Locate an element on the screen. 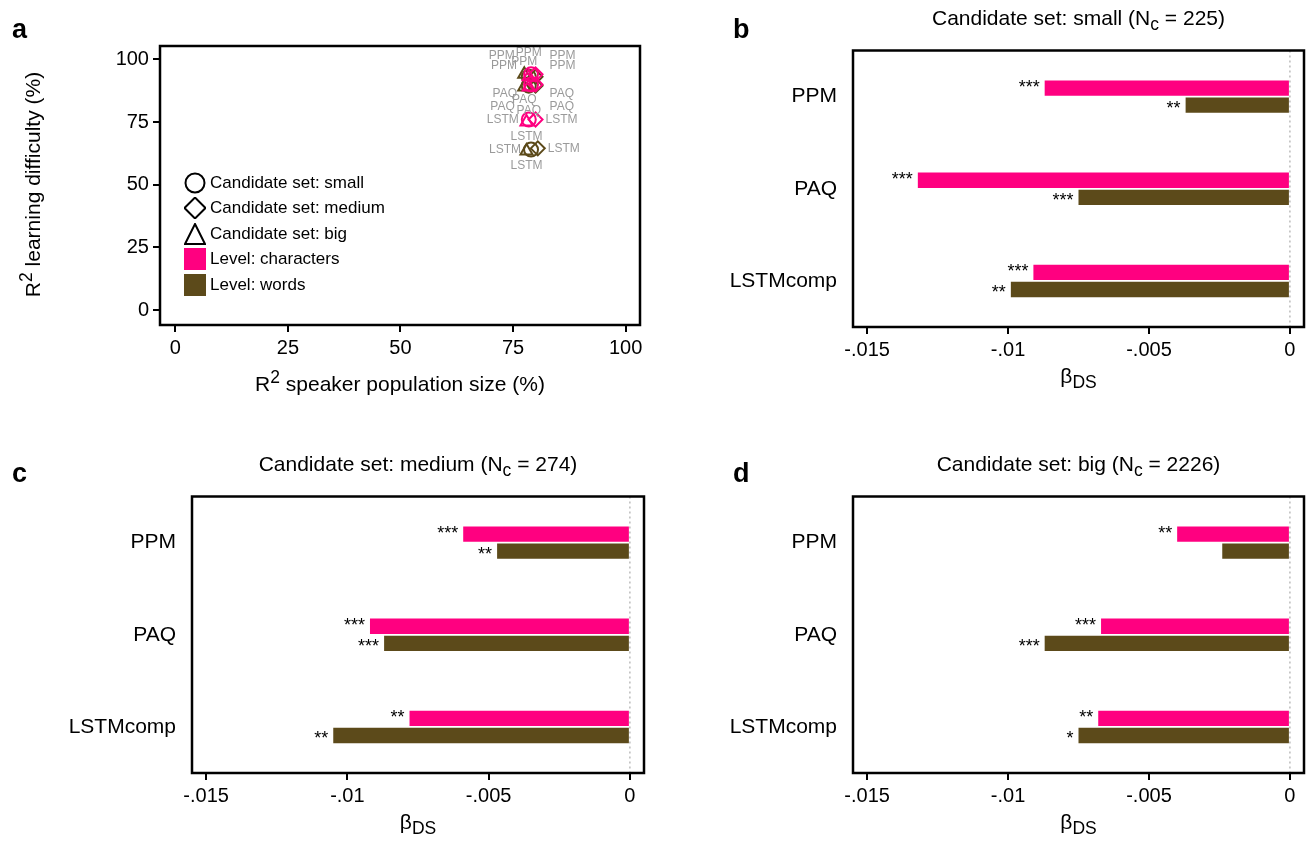 This screenshot has height=841, width=1306. y-tick-label: 25 is located at coordinates (137, 245).